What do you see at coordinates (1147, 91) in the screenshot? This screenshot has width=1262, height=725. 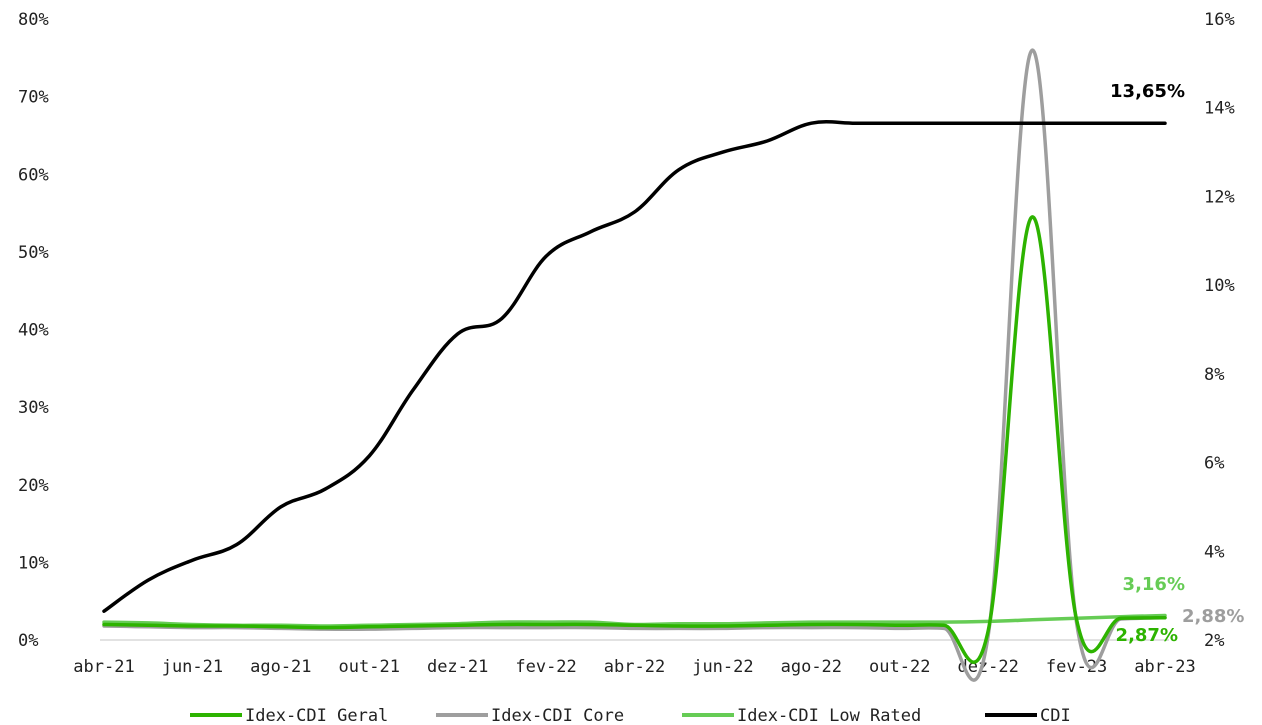 I see `end-label-cdi: 13,65%` at bounding box center [1147, 91].